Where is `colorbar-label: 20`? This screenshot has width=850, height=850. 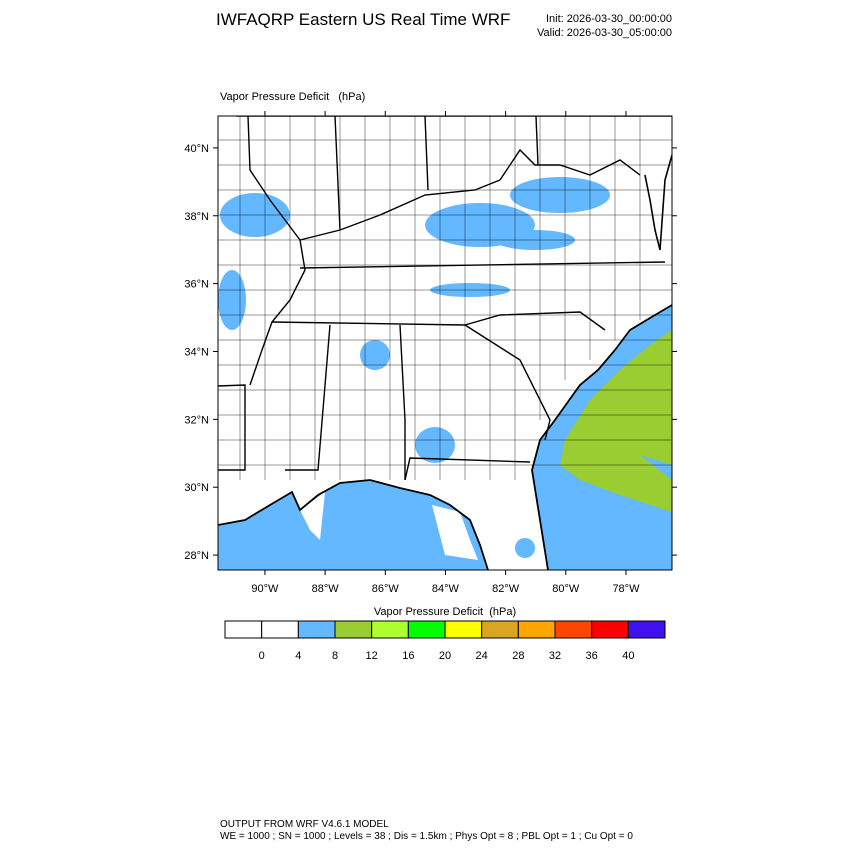 colorbar-label: 20 is located at coordinates (445, 656).